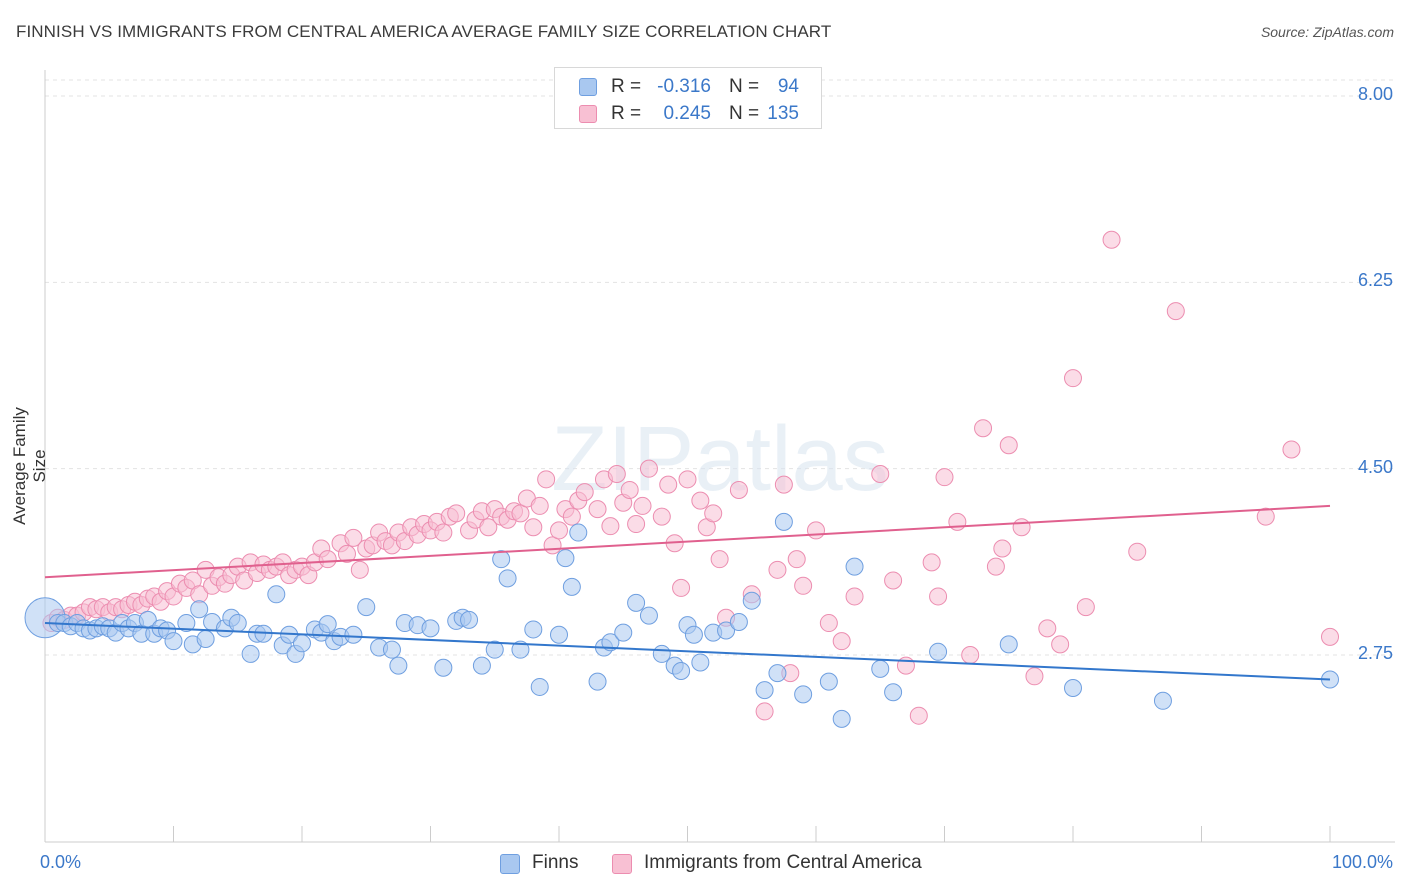 The image size is (1406, 892). Describe the element at coordinates (588, 114) in the screenshot. I see `immigrants-swatch` at that location.